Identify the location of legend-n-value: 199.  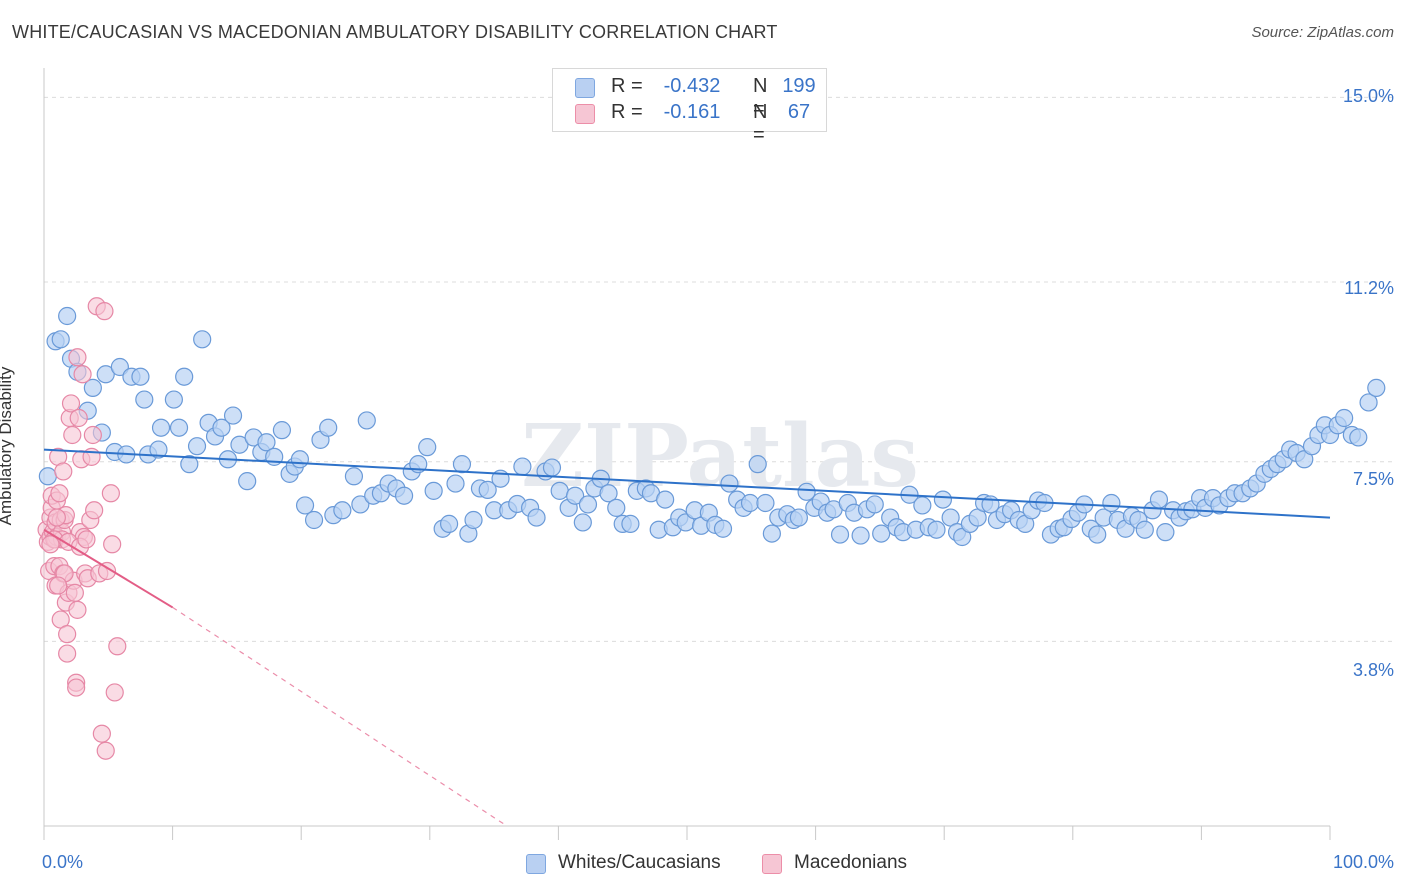
(799, 86).